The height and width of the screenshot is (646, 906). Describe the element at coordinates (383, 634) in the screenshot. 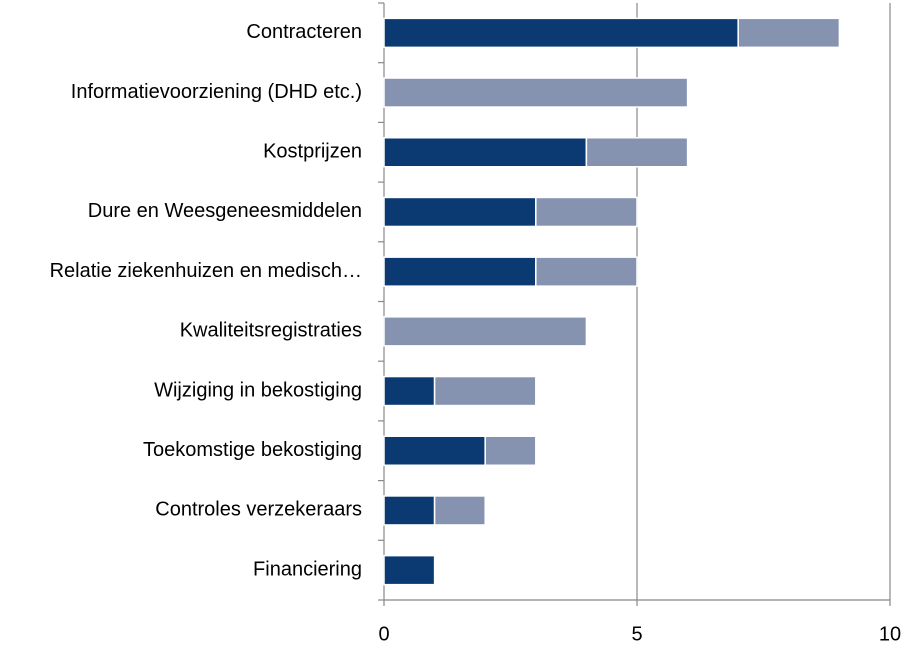

I see `x-tick-label: 0` at that location.